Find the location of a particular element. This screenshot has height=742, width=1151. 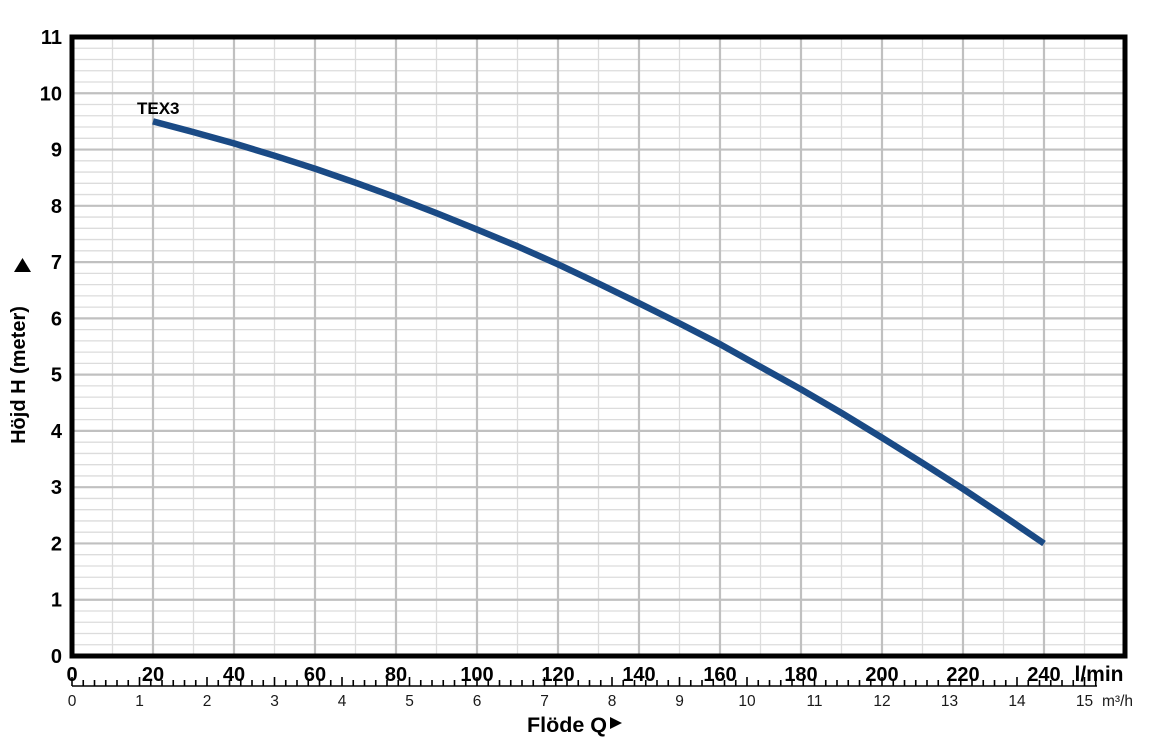

x-axis-tick-label: 200 is located at coordinates (881, 675).